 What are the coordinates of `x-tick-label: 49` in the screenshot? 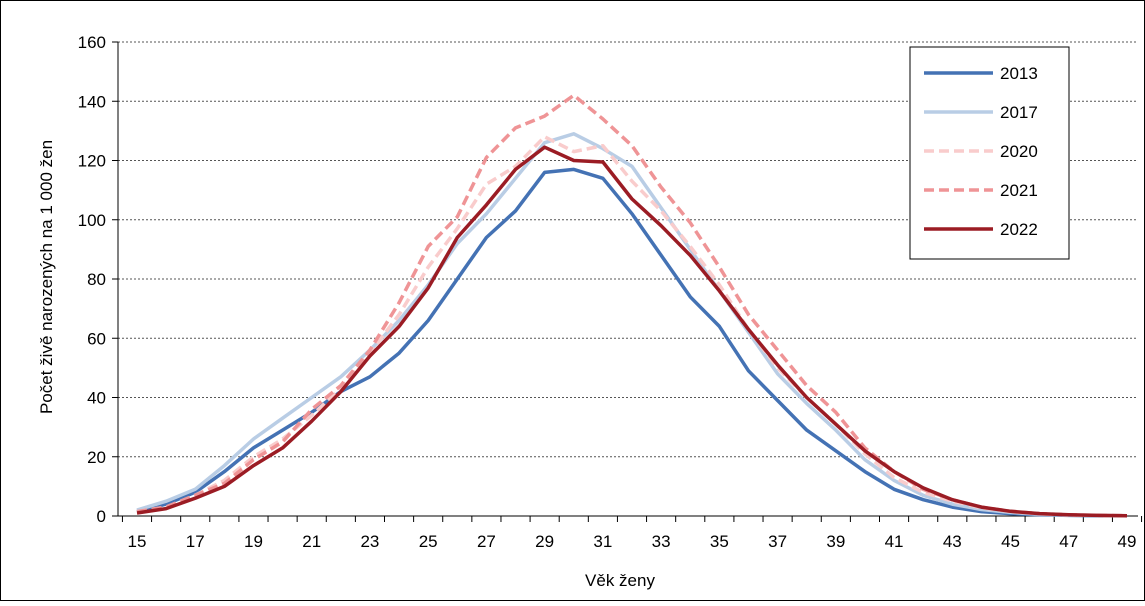 It's located at (1127, 541).